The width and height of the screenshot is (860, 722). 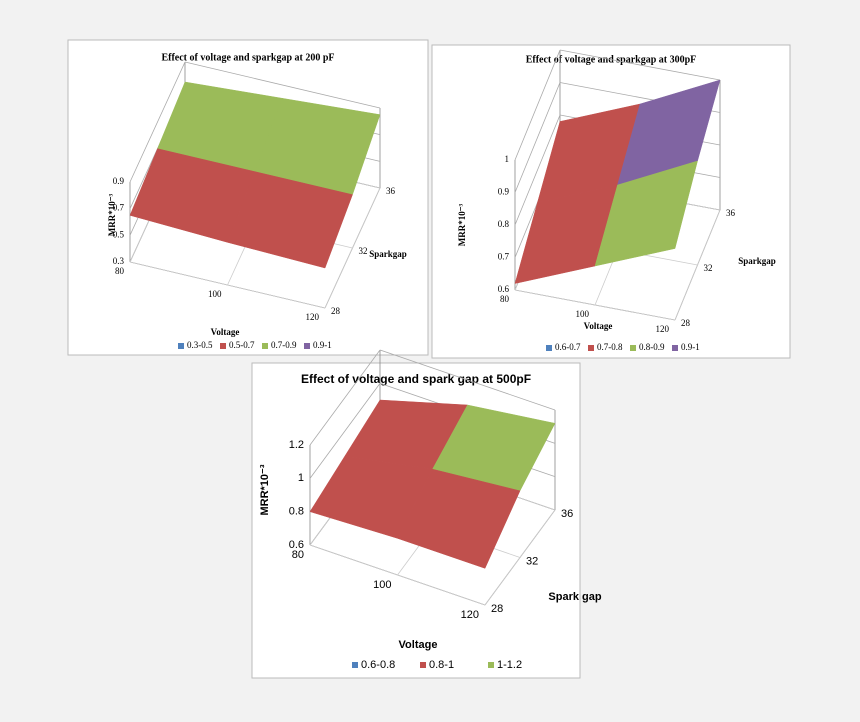 What do you see at coordinates (119, 234) in the screenshot?
I see `z-tick-label: 0.5` at bounding box center [119, 234].